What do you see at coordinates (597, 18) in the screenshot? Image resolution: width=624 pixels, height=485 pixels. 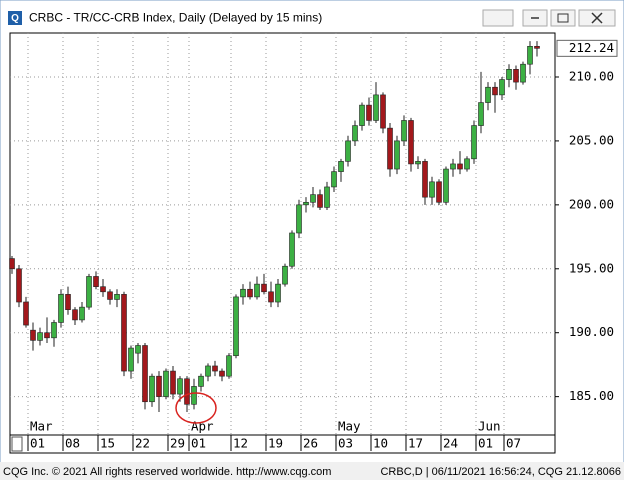 I see `close-glyph` at bounding box center [597, 18].